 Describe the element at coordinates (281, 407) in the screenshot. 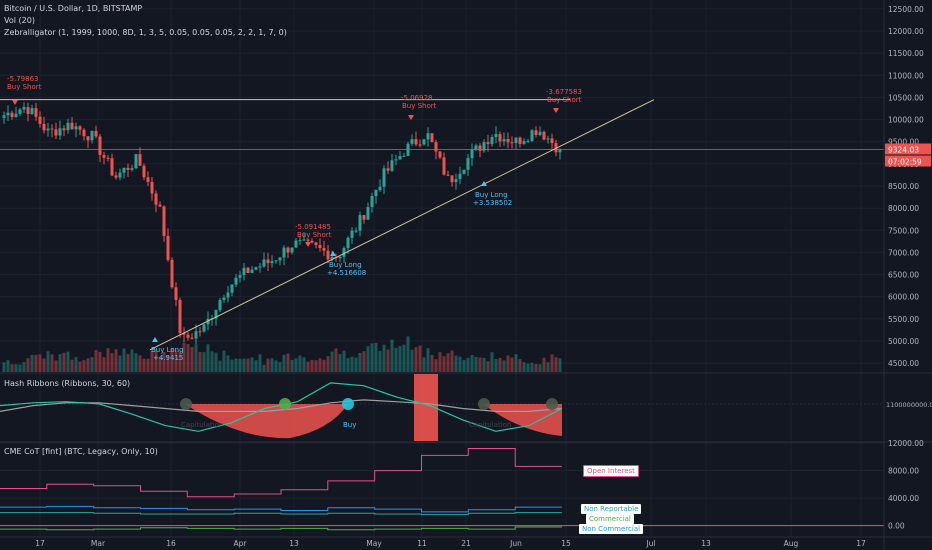

I see `hash-ribbons-pane` at that location.